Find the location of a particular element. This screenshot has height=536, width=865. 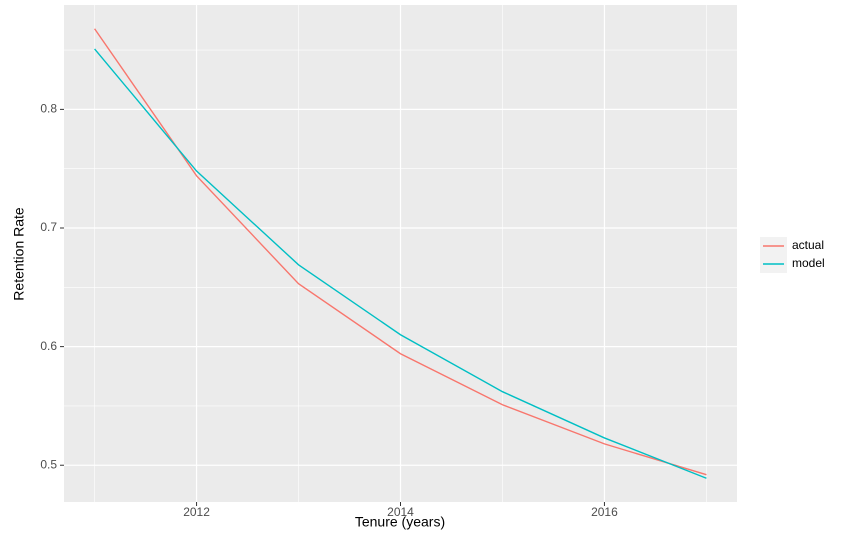

y-tick-label: 0.5 is located at coordinates (48, 464).